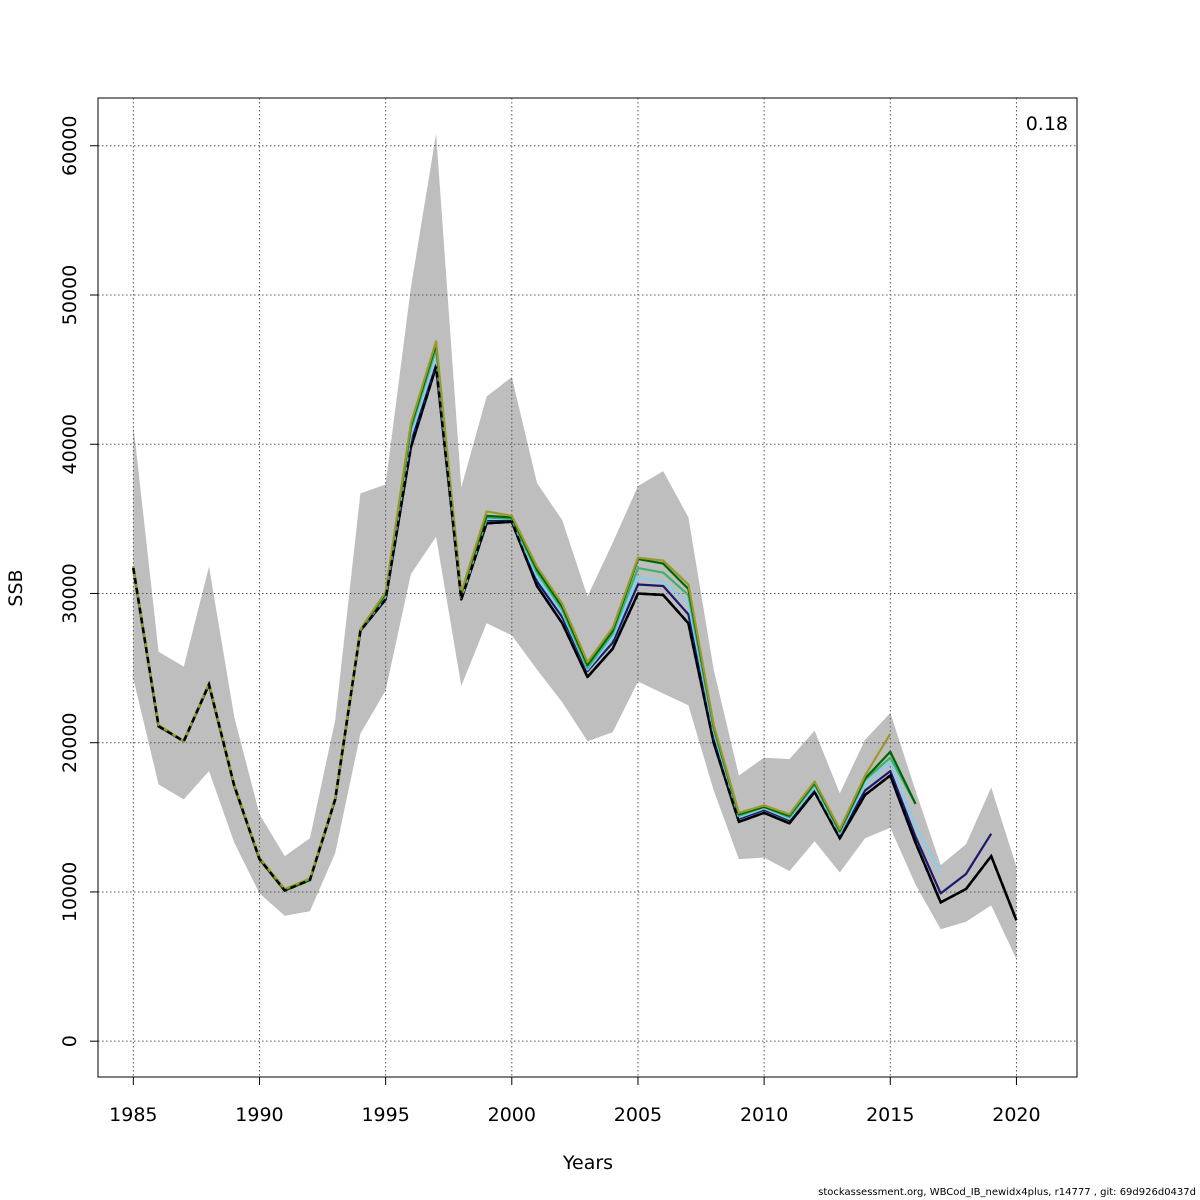 The height and width of the screenshot is (1200, 1200). Describe the element at coordinates (16, 587) in the screenshot. I see `y-axis-title: SSB` at that location.